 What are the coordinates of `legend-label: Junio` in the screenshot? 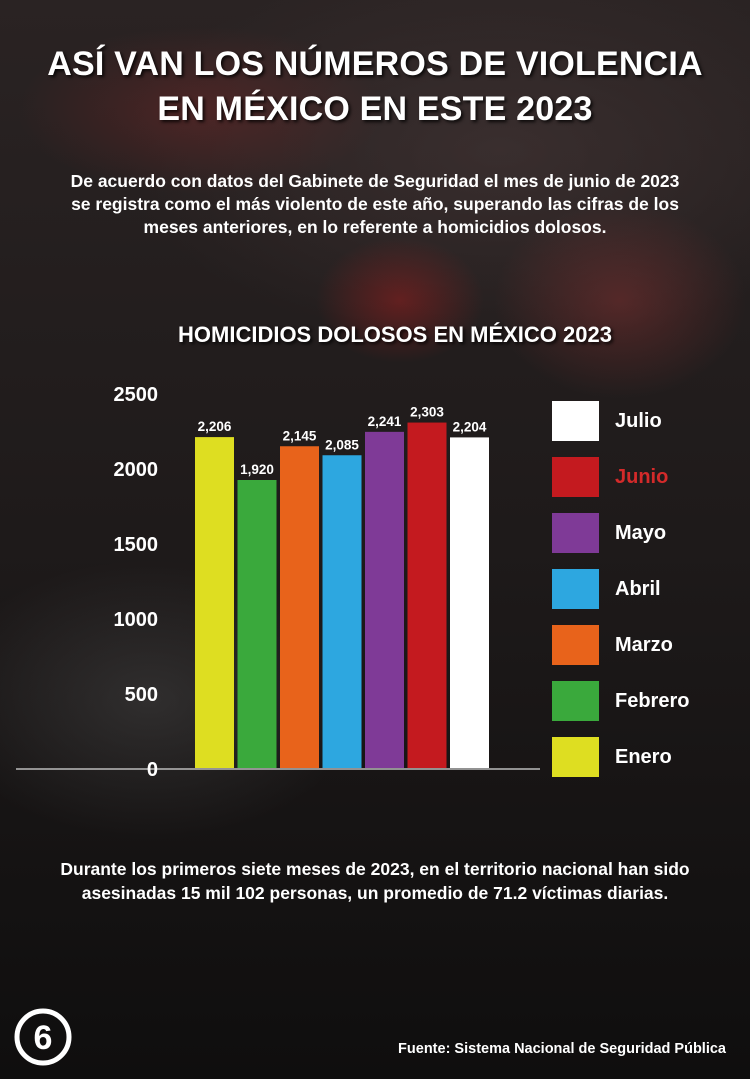 It's located at (642, 476).